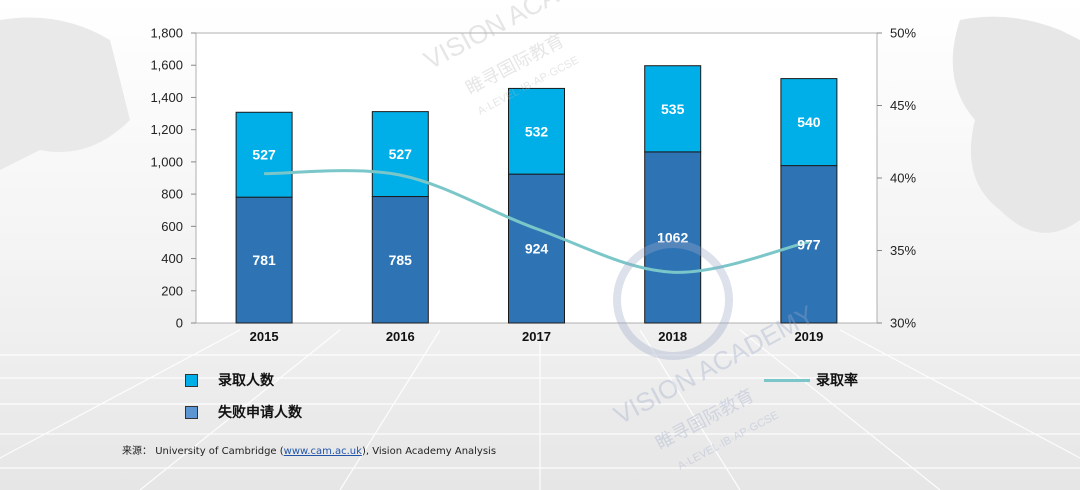 Image resolution: width=1080 pixels, height=490 pixels. What do you see at coordinates (837, 381) in the screenshot?
I see `legend-label-rate: 录取率` at bounding box center [837, 381].